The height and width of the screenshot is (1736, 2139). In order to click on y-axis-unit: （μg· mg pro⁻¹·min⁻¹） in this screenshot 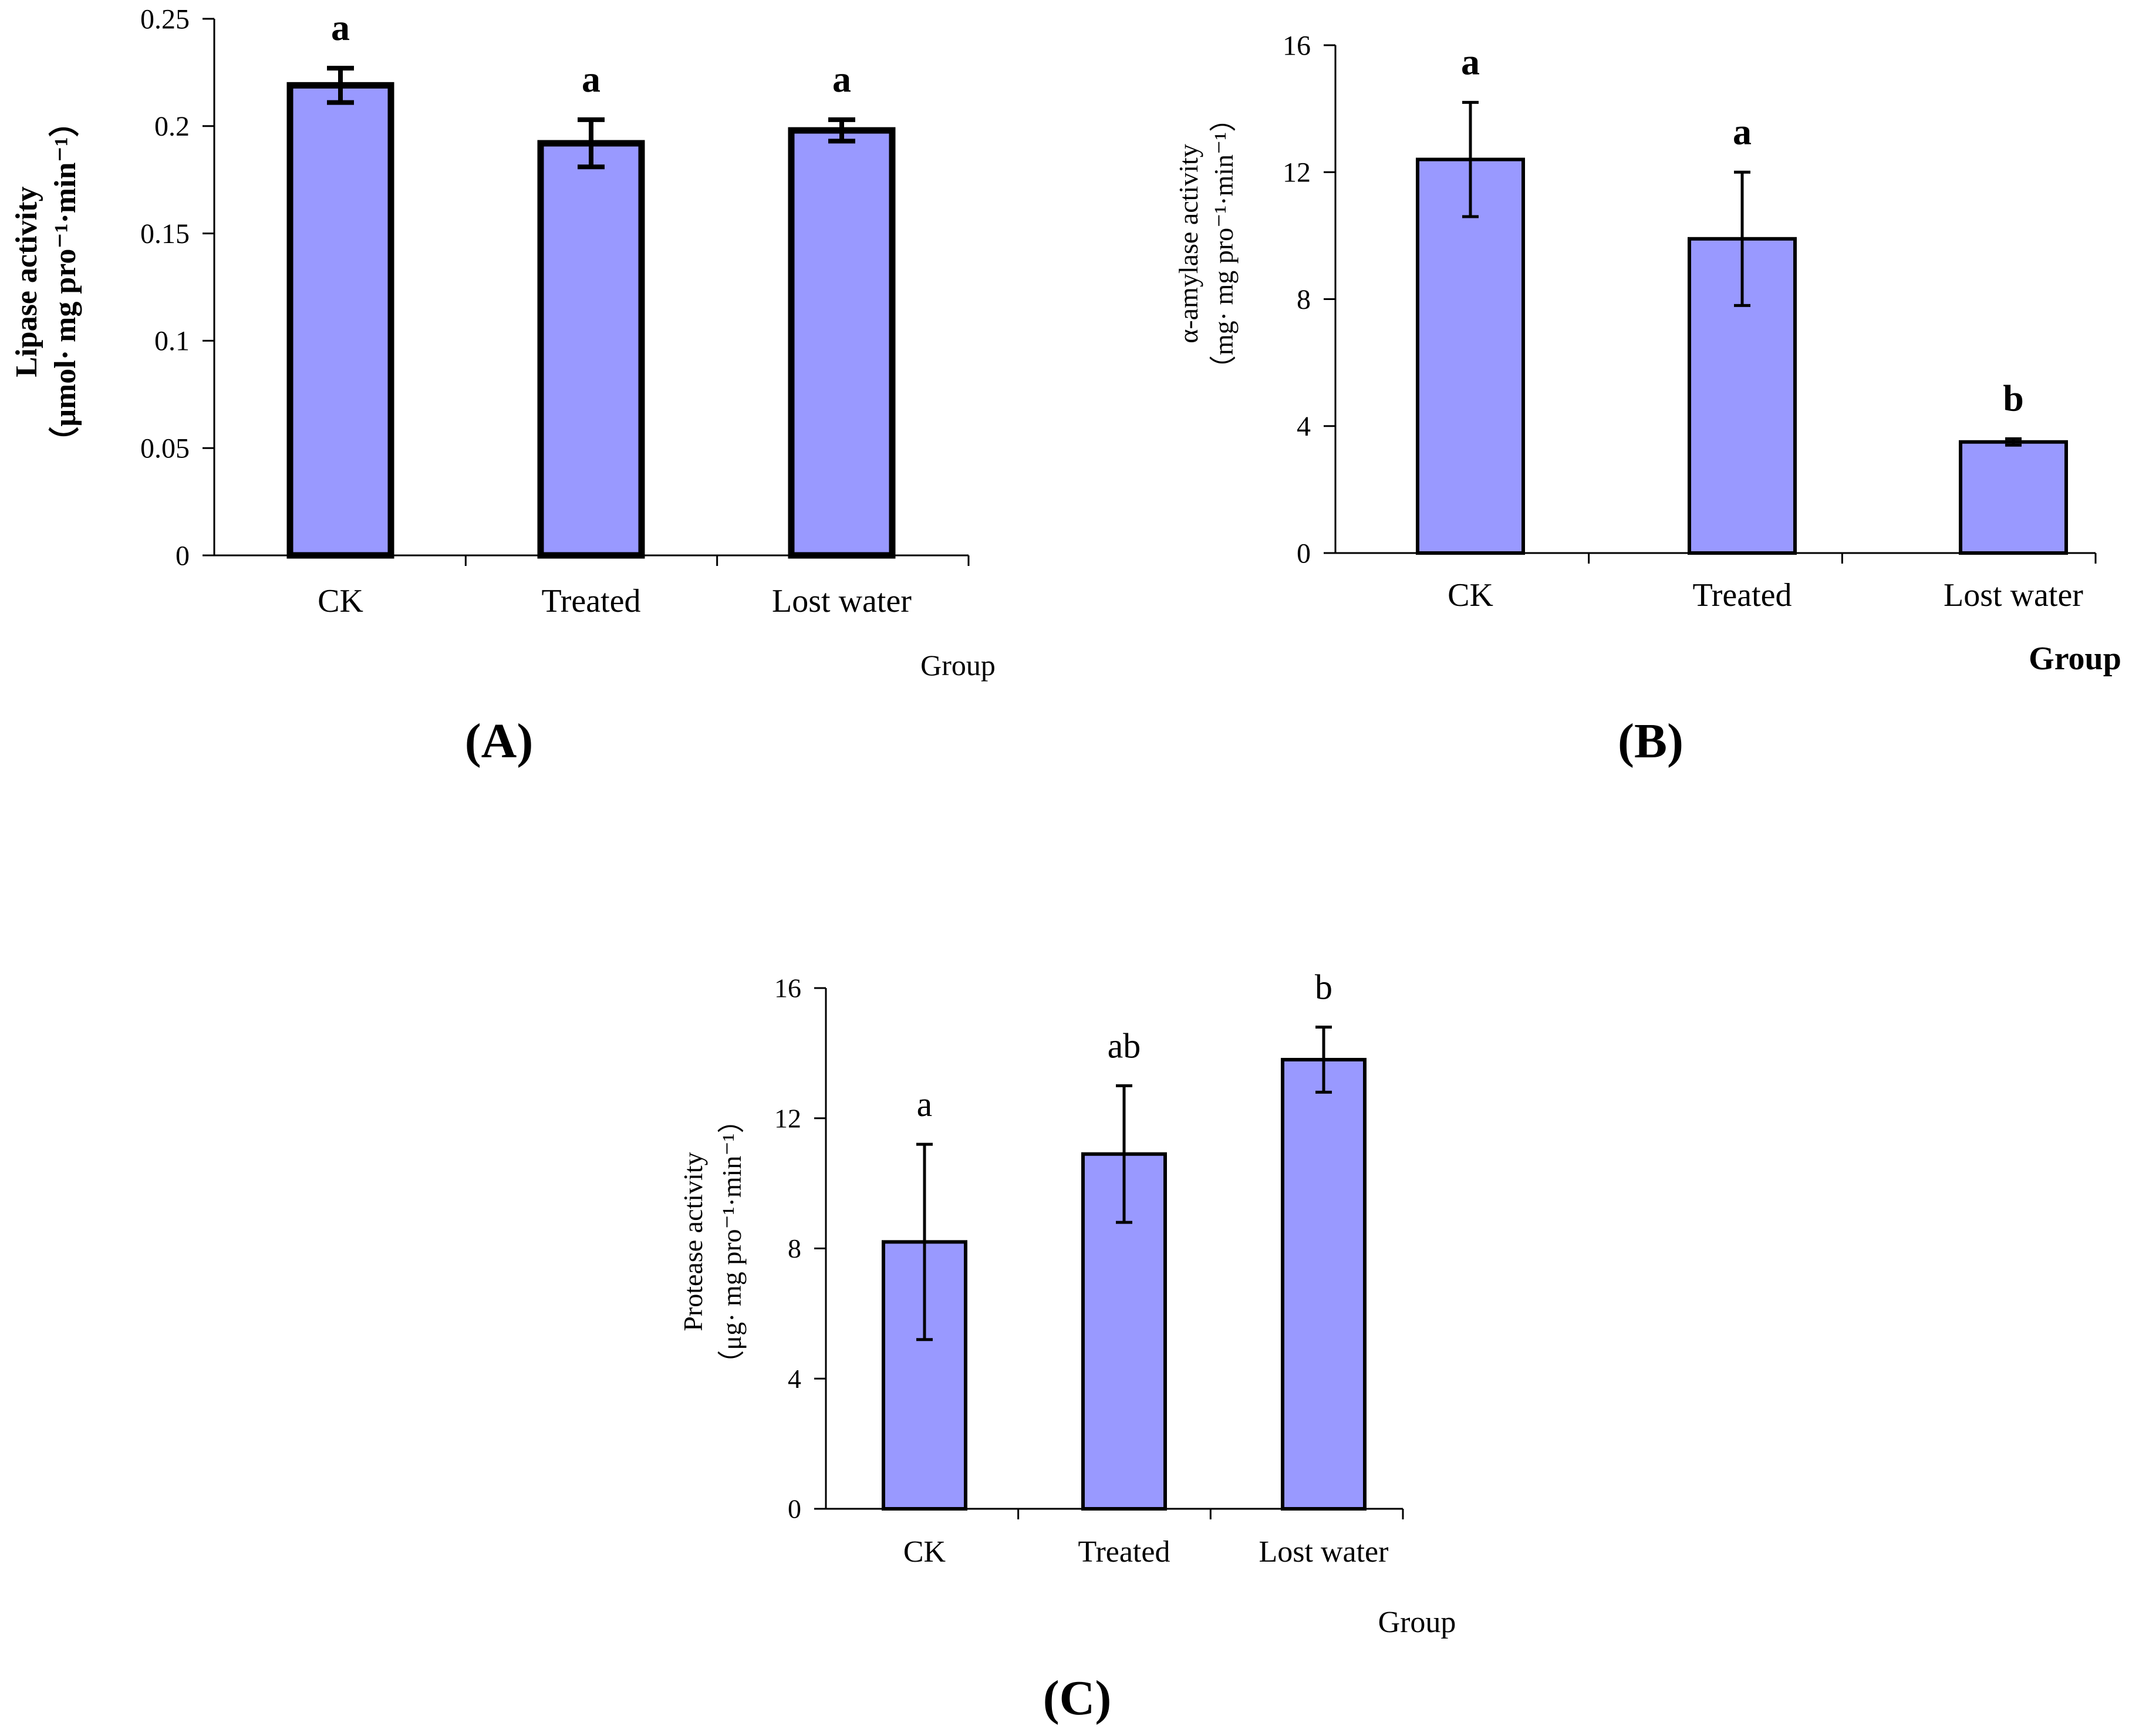, I will do `click(732, 1241)`.